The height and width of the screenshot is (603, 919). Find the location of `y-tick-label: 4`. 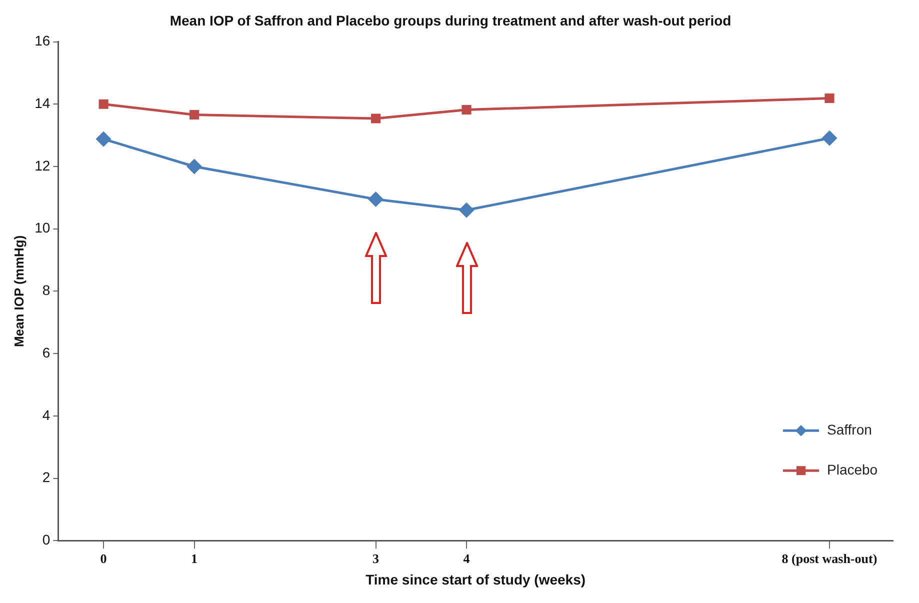

y-tick-label: 4 is located at coordinates (46, 414).